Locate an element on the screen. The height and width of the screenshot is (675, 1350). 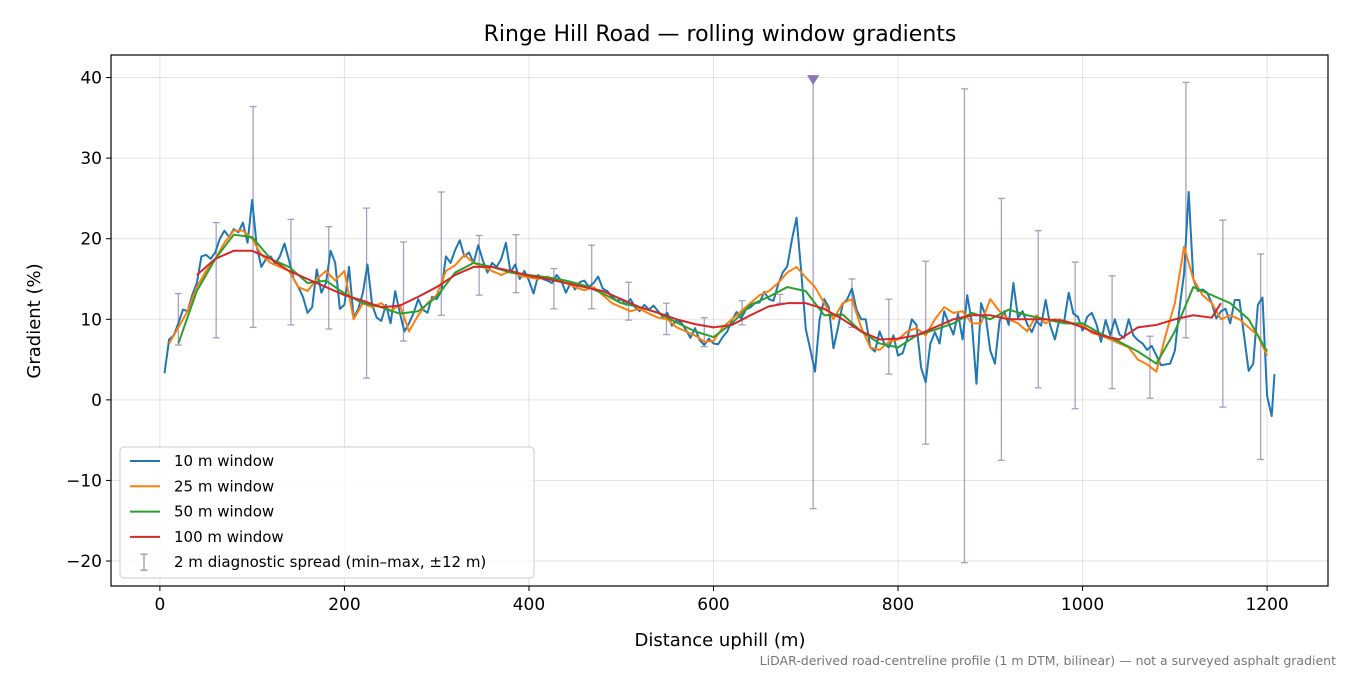
x-axis: 0 200 400 600 800 1000 1200 is located at coordinates (721, 600).